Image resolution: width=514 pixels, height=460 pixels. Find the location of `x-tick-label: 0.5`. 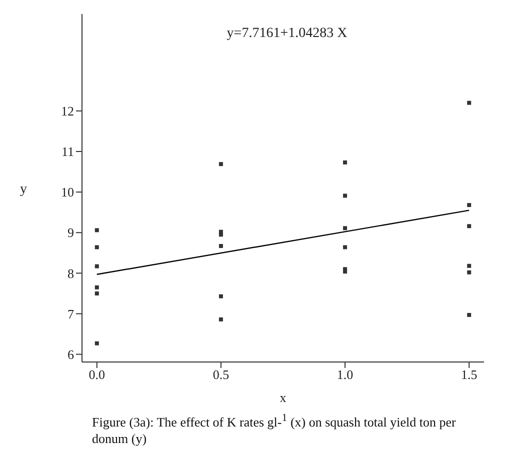

x-tick-label: 0.5 is located at coordinates (221, 374).